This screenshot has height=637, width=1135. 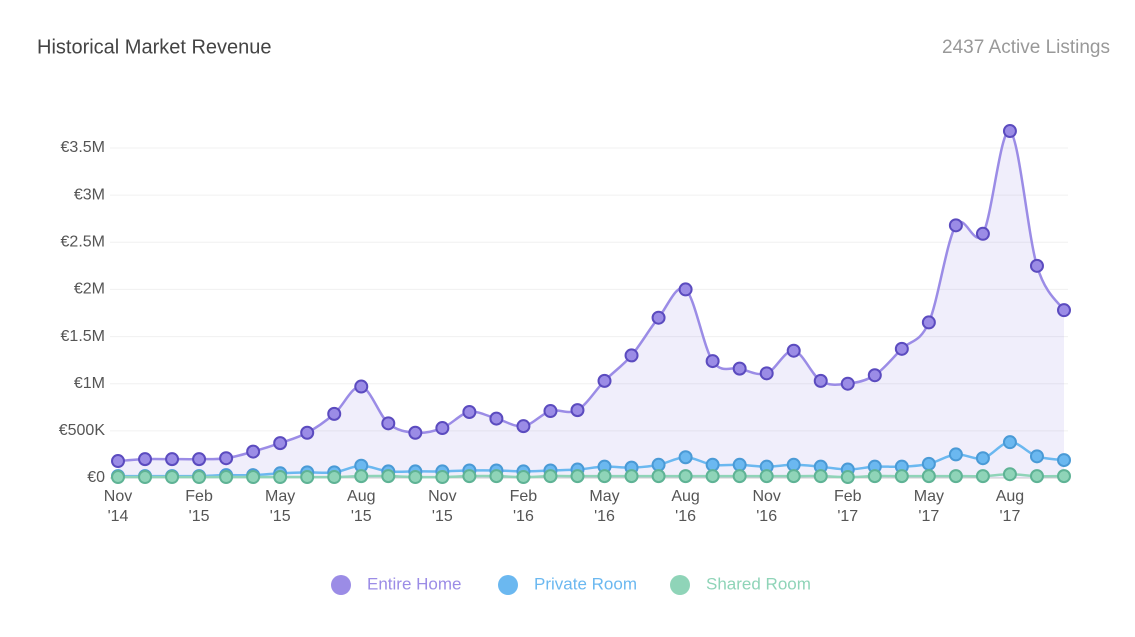 What do you see at coordinates (524, 506) in the screenshot?
I see `x-tick-label: Feb '16` at bounding box center [524, 506].